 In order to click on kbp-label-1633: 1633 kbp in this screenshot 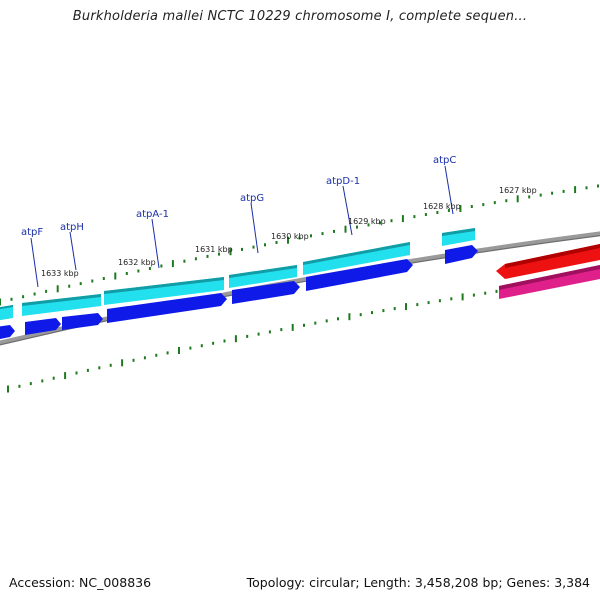, I will do `click(60, 273)`.